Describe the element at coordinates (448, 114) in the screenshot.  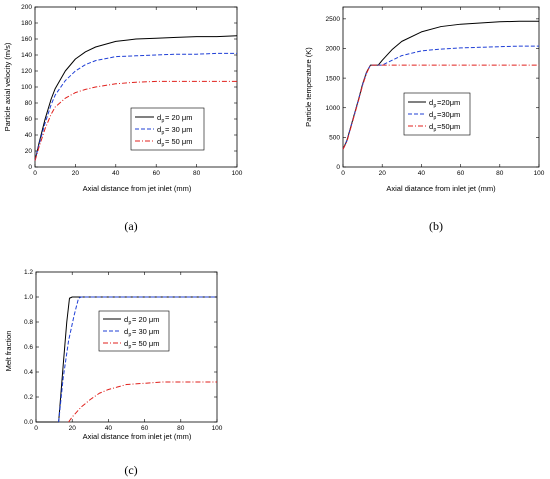
I see `legend-text-30: =30μm` at that location.